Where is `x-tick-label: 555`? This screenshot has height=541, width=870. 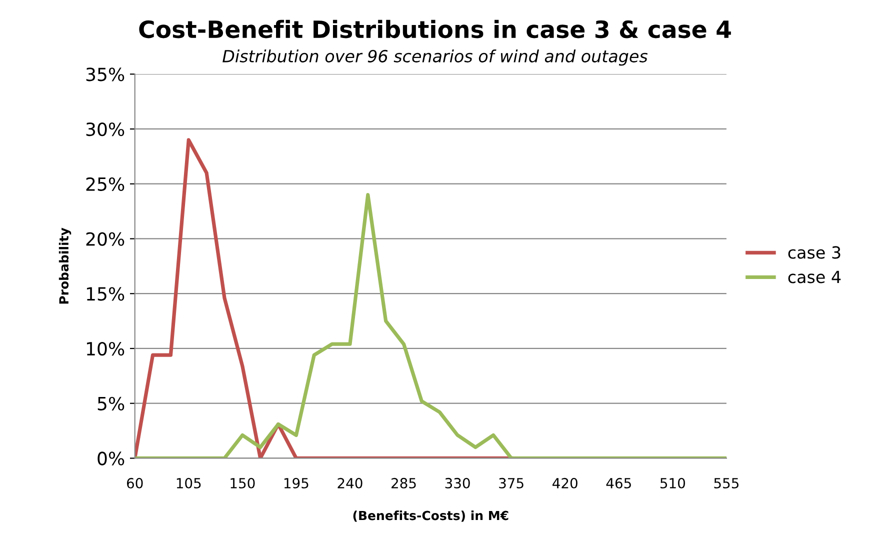
x-tick-label: 555 is located at coordinates (726, 483).